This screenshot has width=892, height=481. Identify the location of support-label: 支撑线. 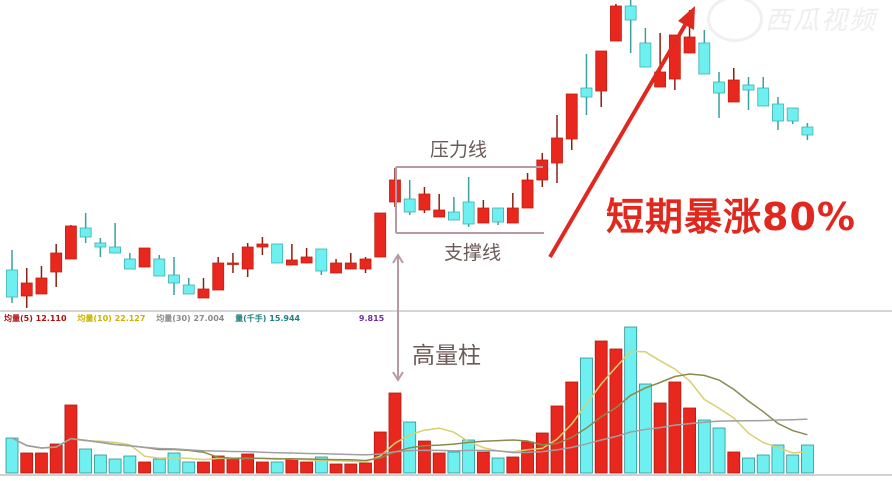
(473, 253).